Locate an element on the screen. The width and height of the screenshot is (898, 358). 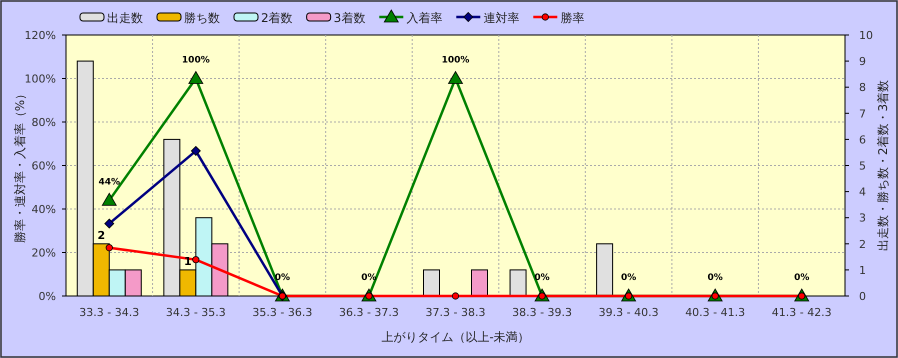
x-tick-label: 37.3 - 38.3 is located at coordinates (456, 312).